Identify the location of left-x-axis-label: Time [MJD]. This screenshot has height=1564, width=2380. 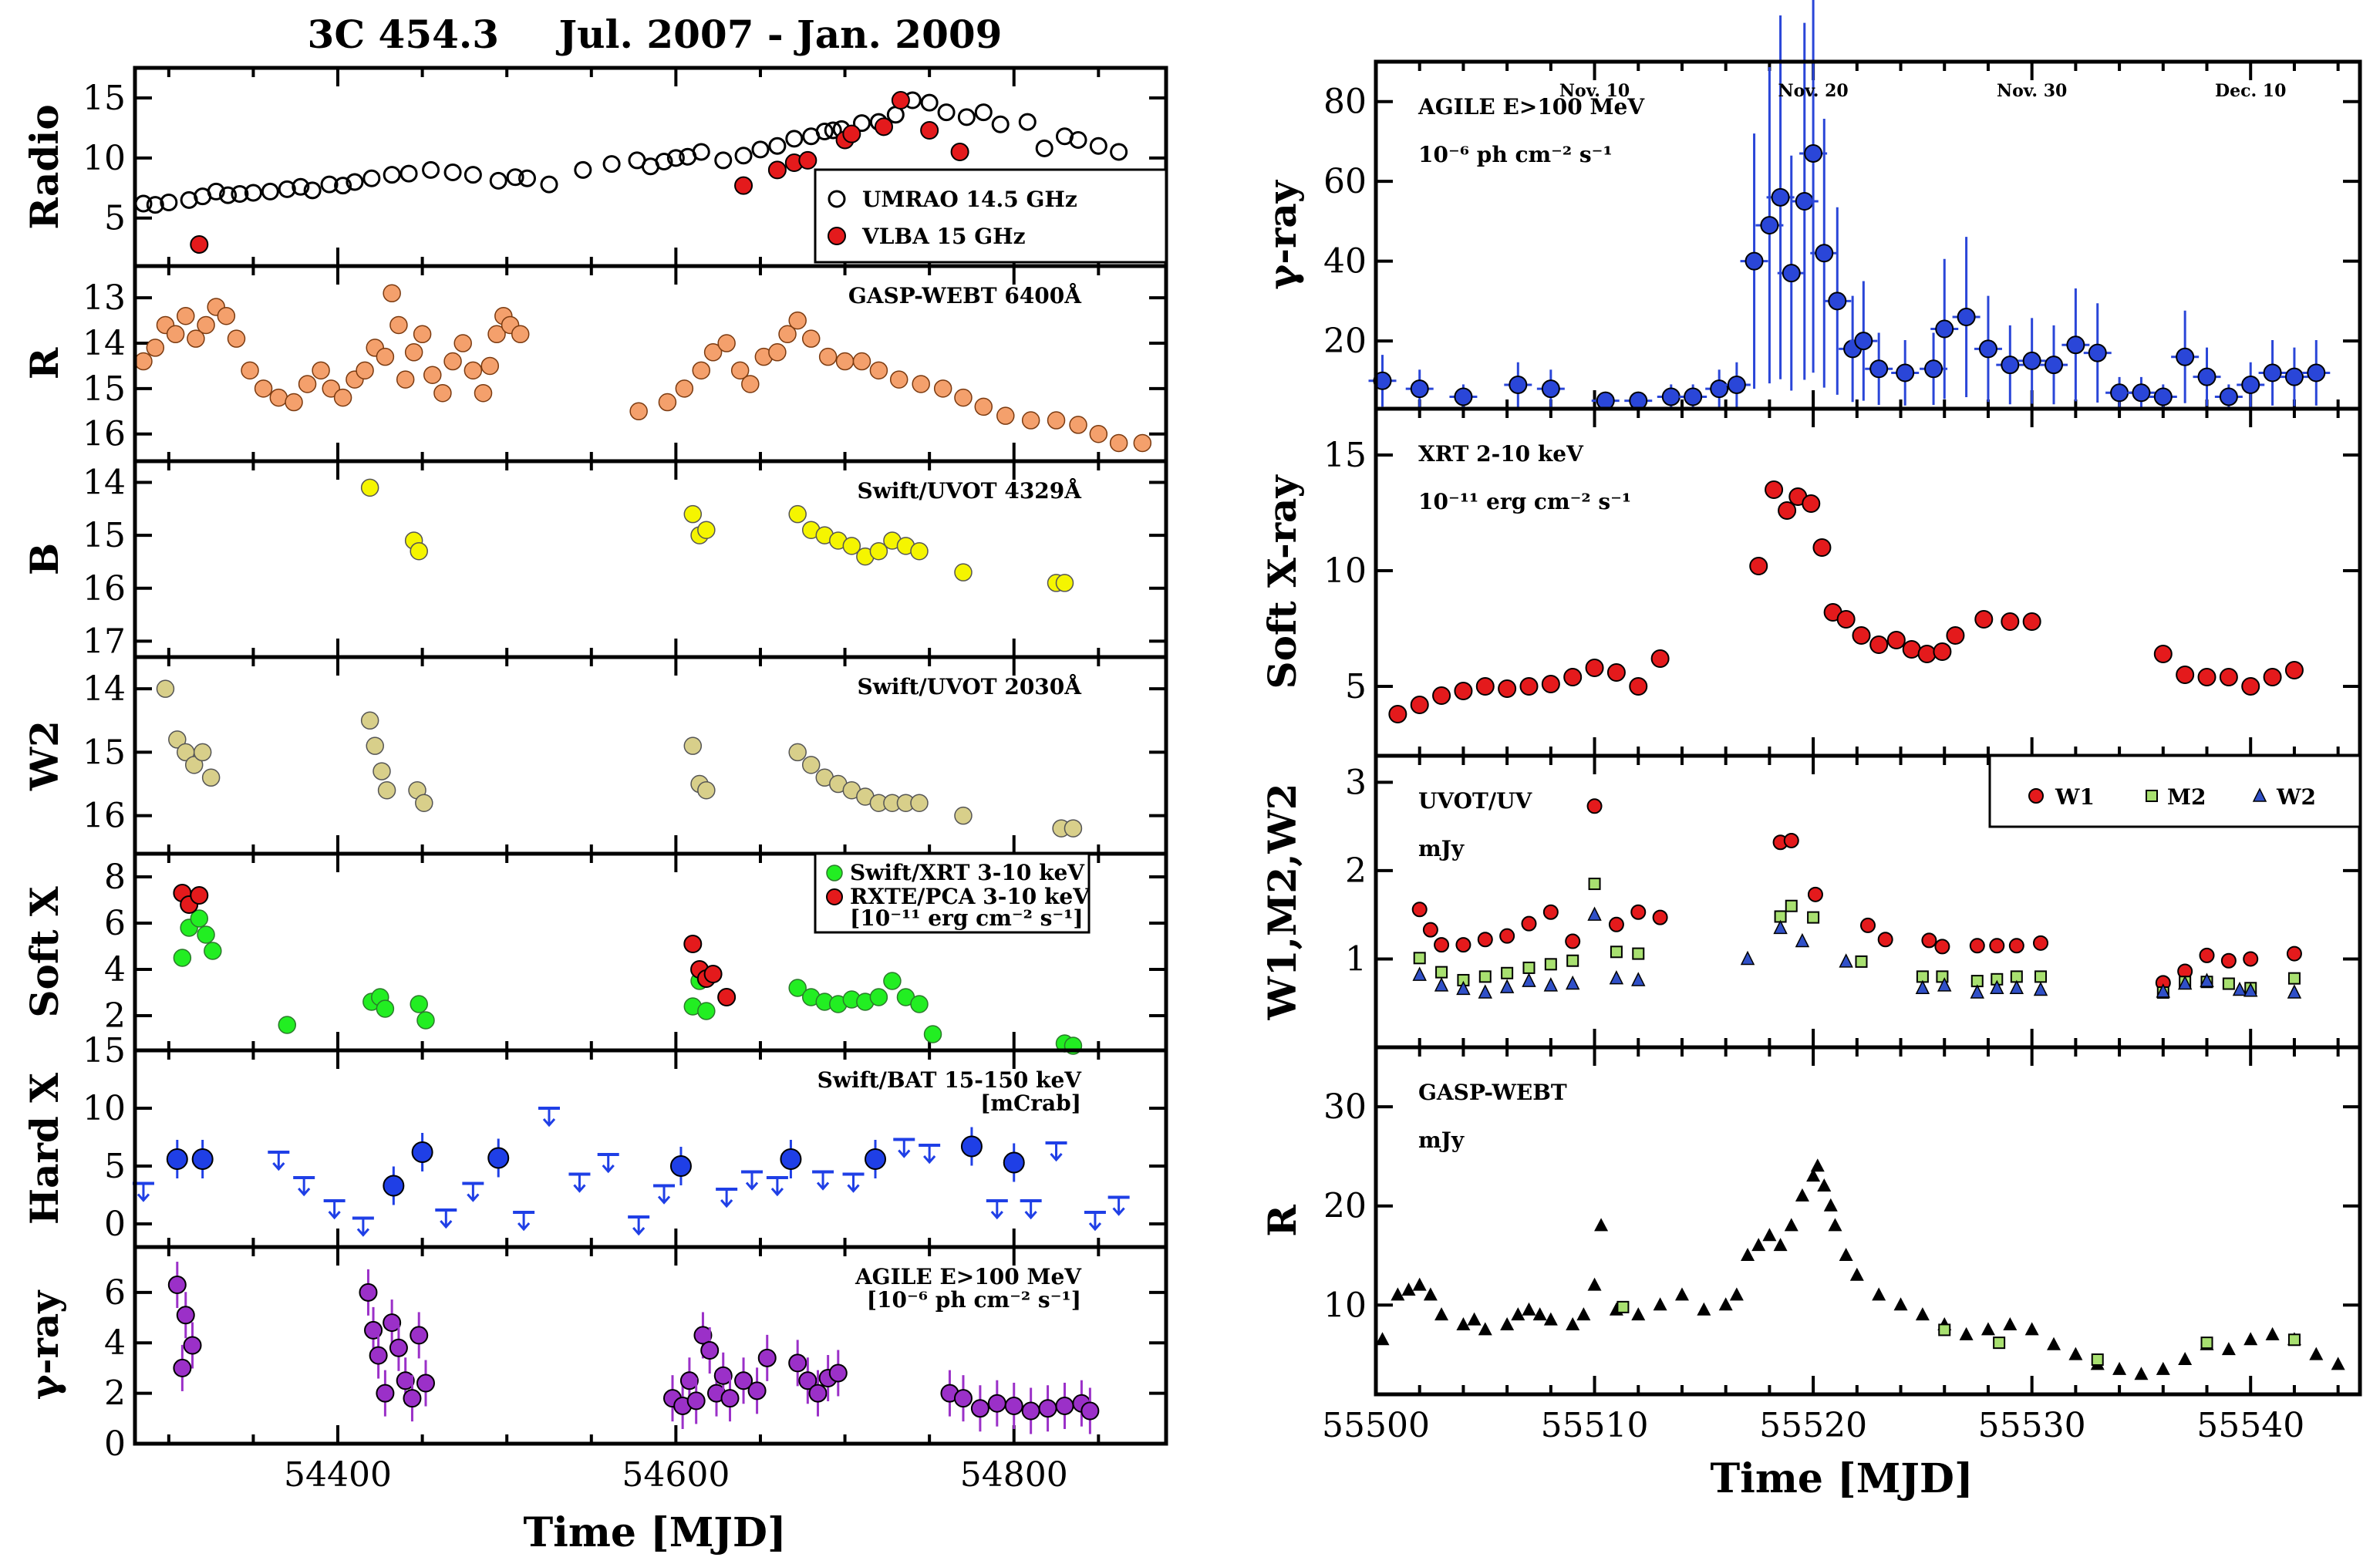
(655, 1533).